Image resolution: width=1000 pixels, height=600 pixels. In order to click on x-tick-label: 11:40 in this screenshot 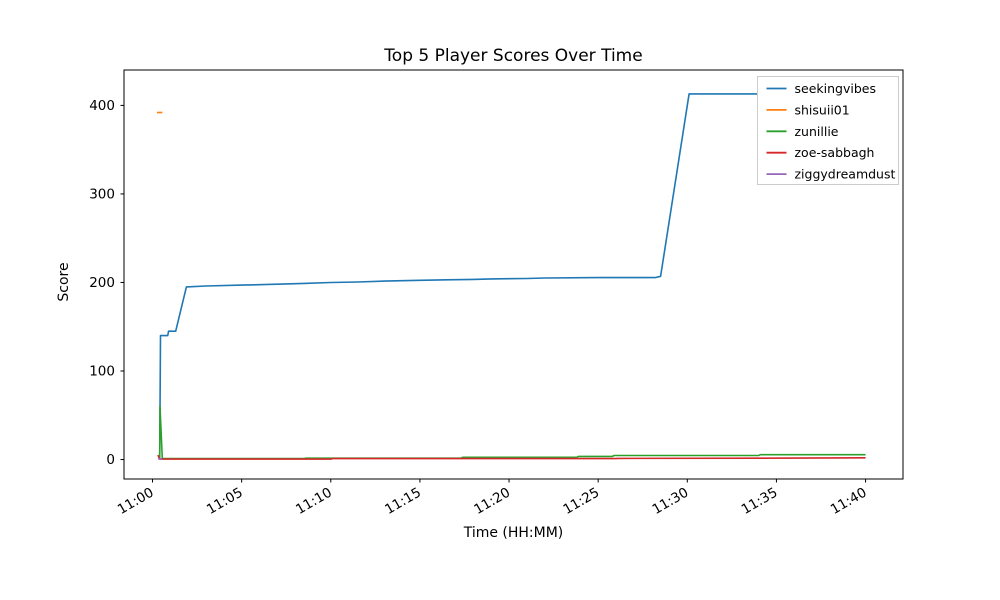, I will do `click(849, 501)`.